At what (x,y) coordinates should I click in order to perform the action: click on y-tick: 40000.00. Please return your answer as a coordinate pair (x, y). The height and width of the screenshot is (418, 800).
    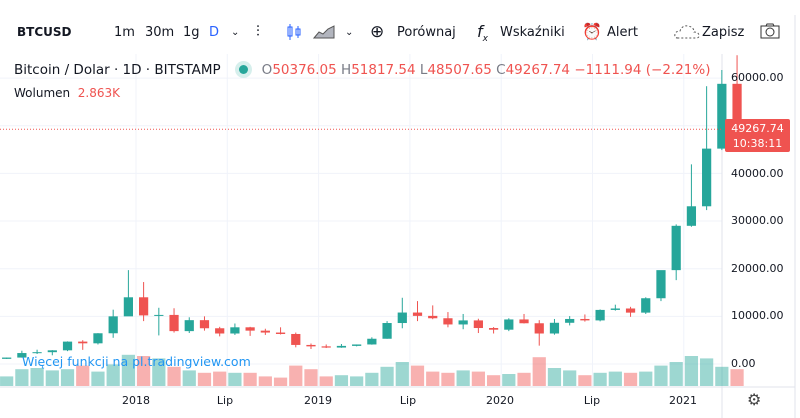
    Looking at the image, I should click on (757, 173).